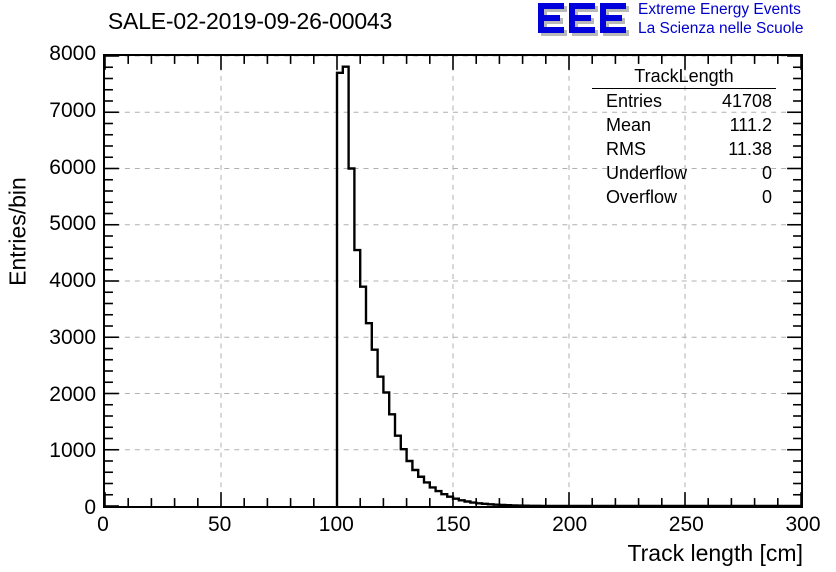 This screenshot has width=836, height=572. What do you see at coordinates (647, 172) in the screenshot?
I see `stats-key: Underflow` at bounding box center [647, 172].